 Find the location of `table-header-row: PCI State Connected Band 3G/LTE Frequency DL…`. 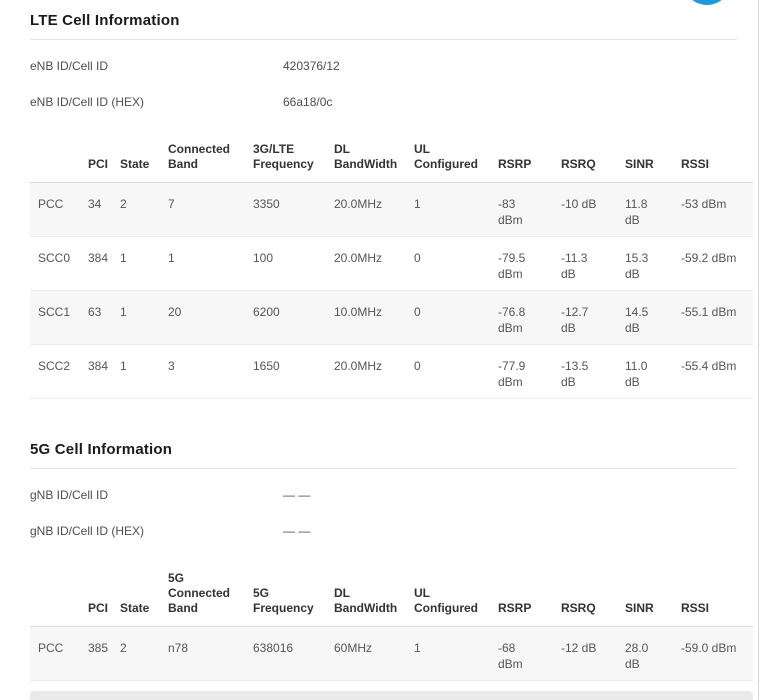

table-header-row: PCI State Connected Band 3G/LTE Frequency DL… is located at coordinates (391, 160).